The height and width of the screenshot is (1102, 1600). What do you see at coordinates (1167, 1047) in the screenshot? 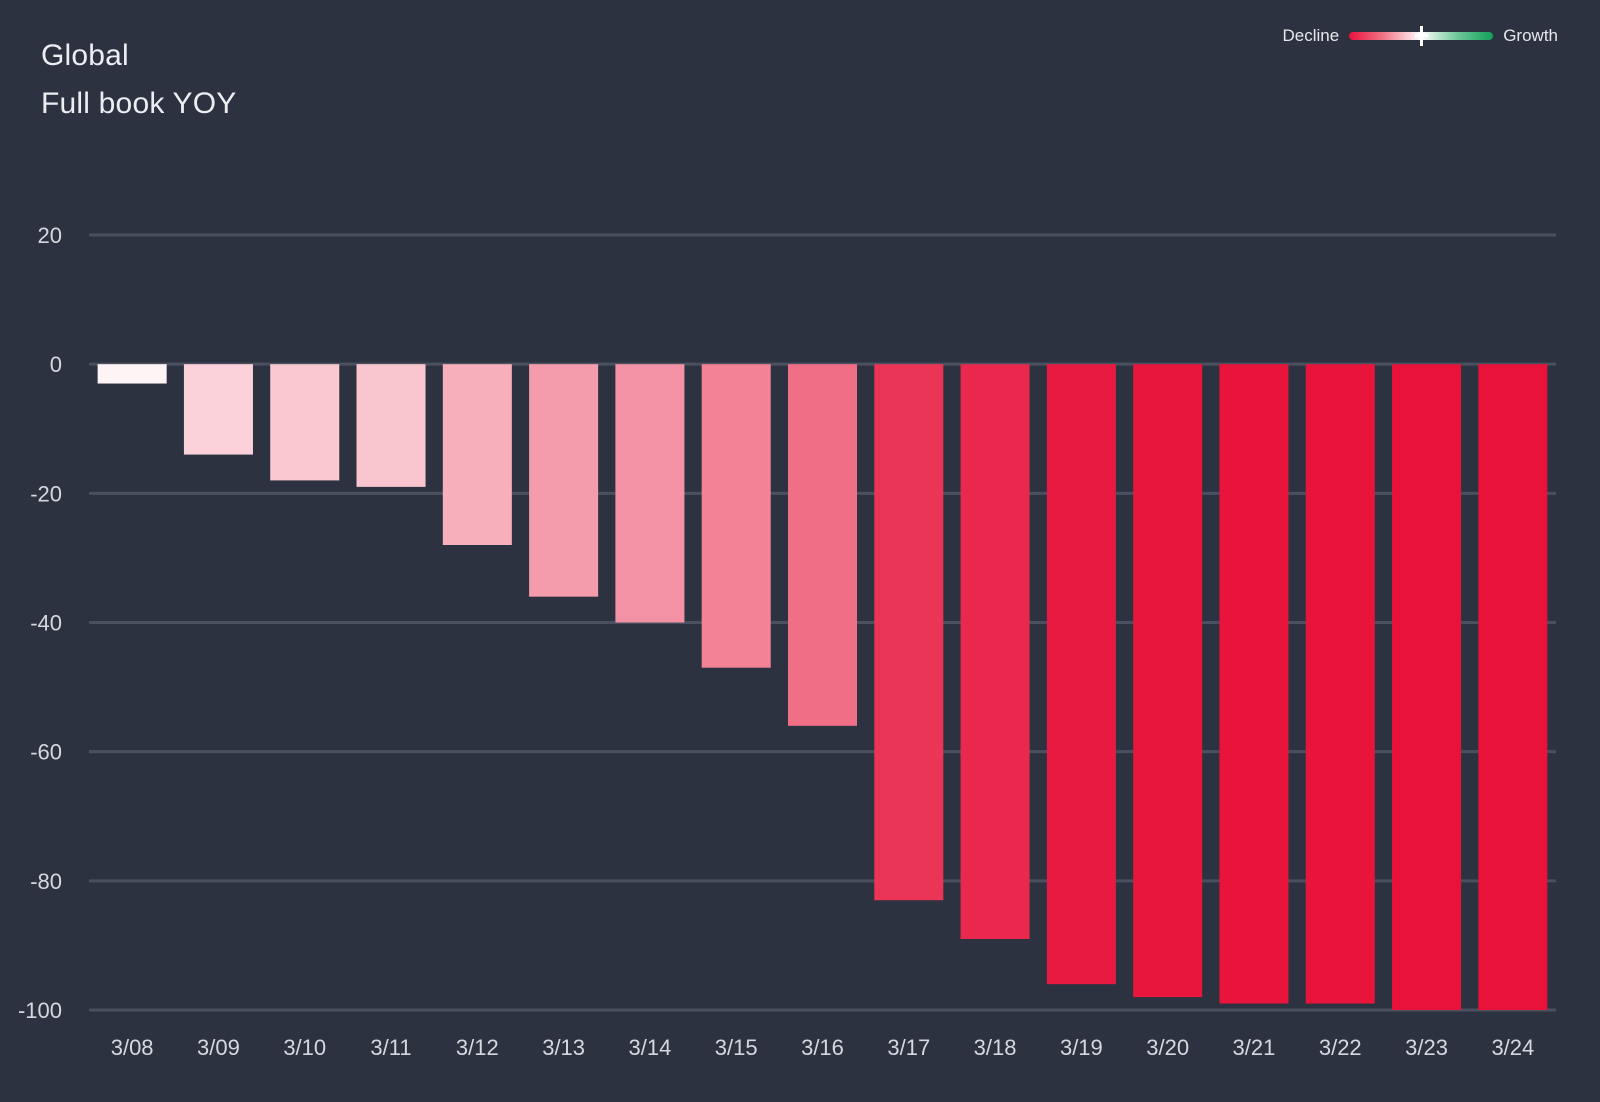
I see `x-tick-label: 3/20` at bounding box center [1167, 1047].